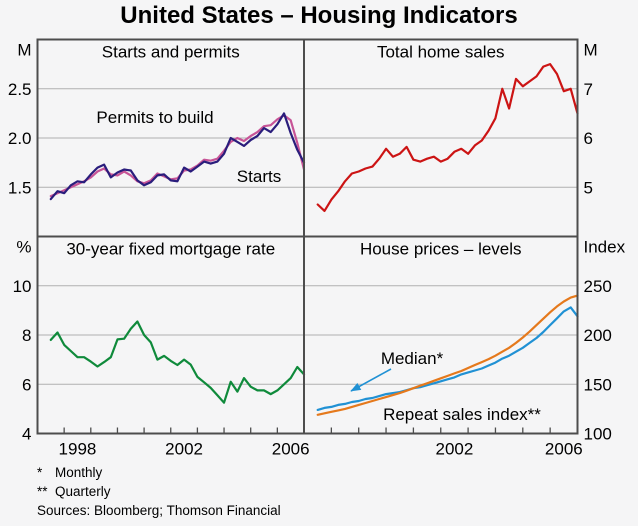 This screenshot has height=526, width=638. I want to click on mortgage-rate-unit-label: %, so click(23, 247).